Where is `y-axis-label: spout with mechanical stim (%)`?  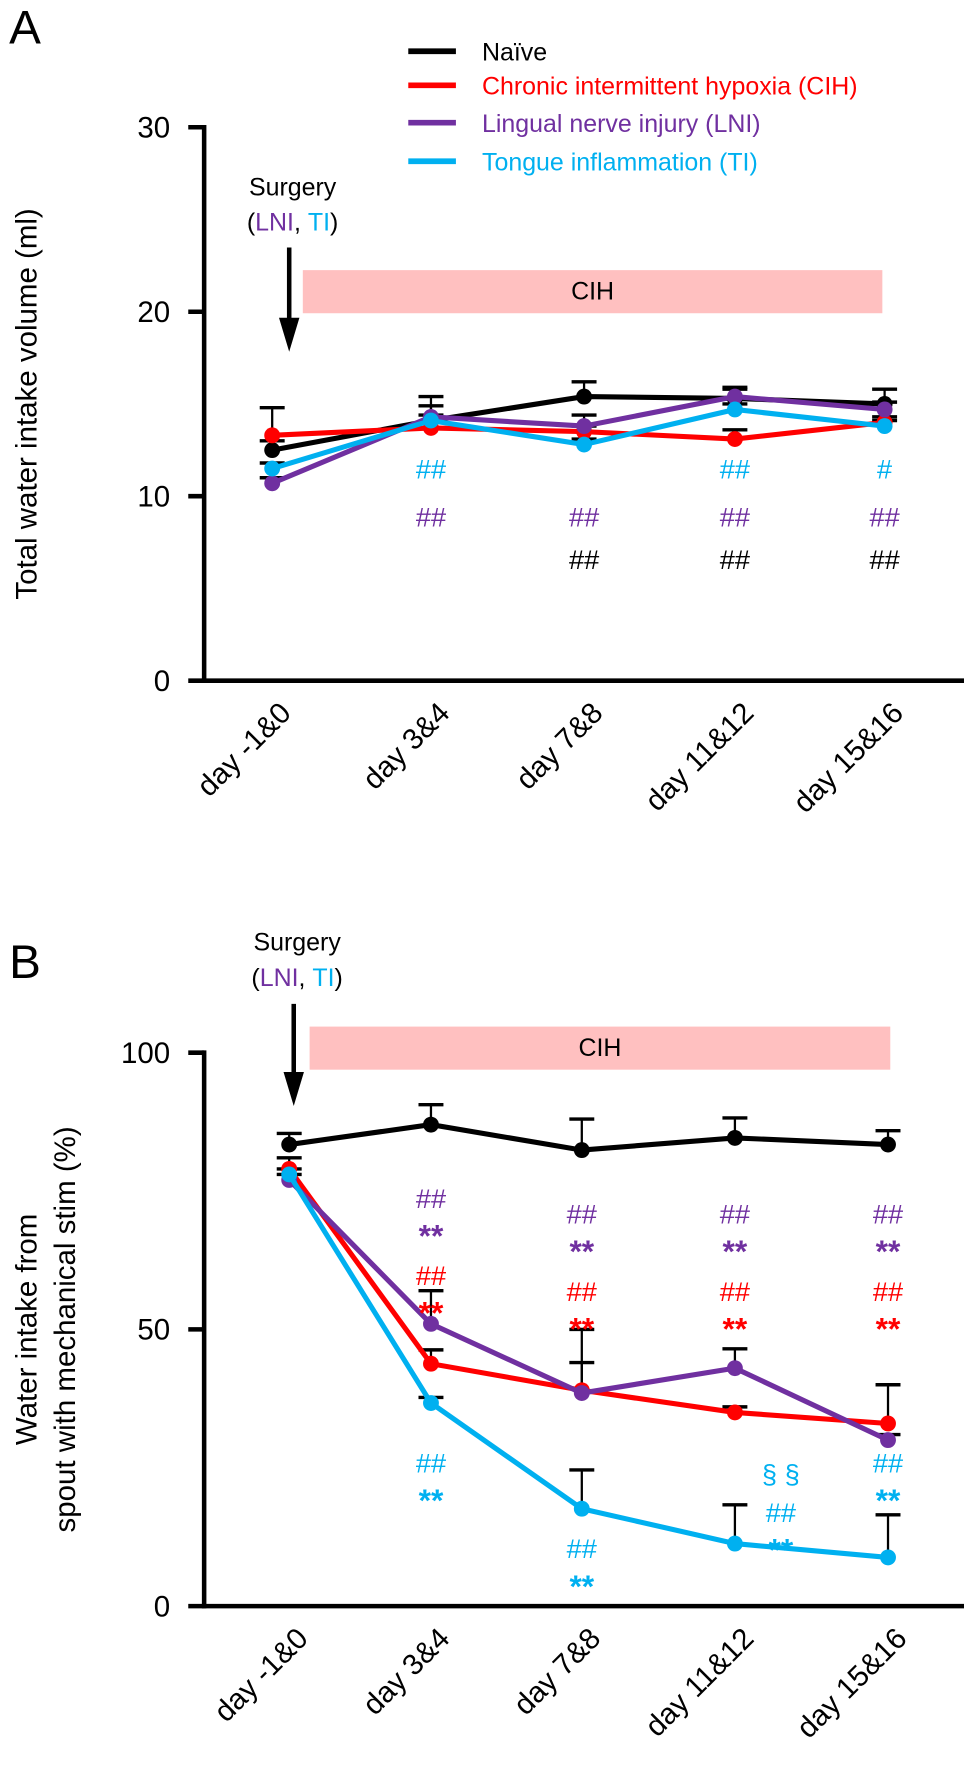
y-axis-label: spout with mechanical stim (%) is located at coordinates (65, 1329).